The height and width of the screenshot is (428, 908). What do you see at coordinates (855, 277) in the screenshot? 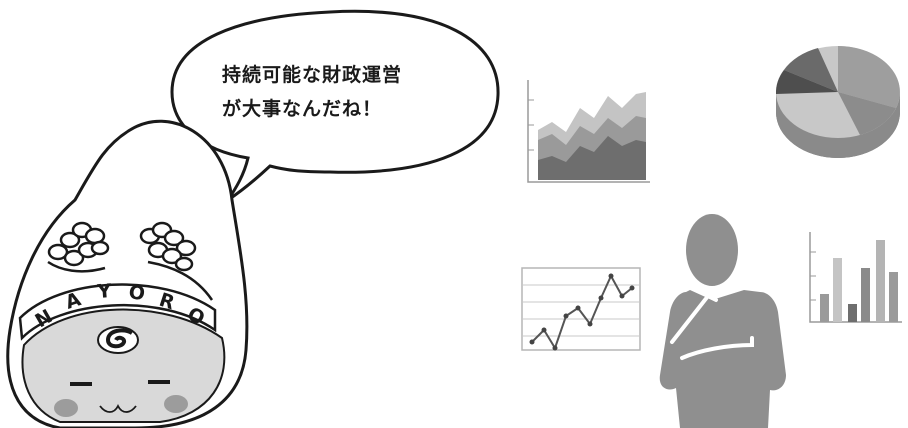
I see `bar-chart-icon` at bounding box center [855, 277].